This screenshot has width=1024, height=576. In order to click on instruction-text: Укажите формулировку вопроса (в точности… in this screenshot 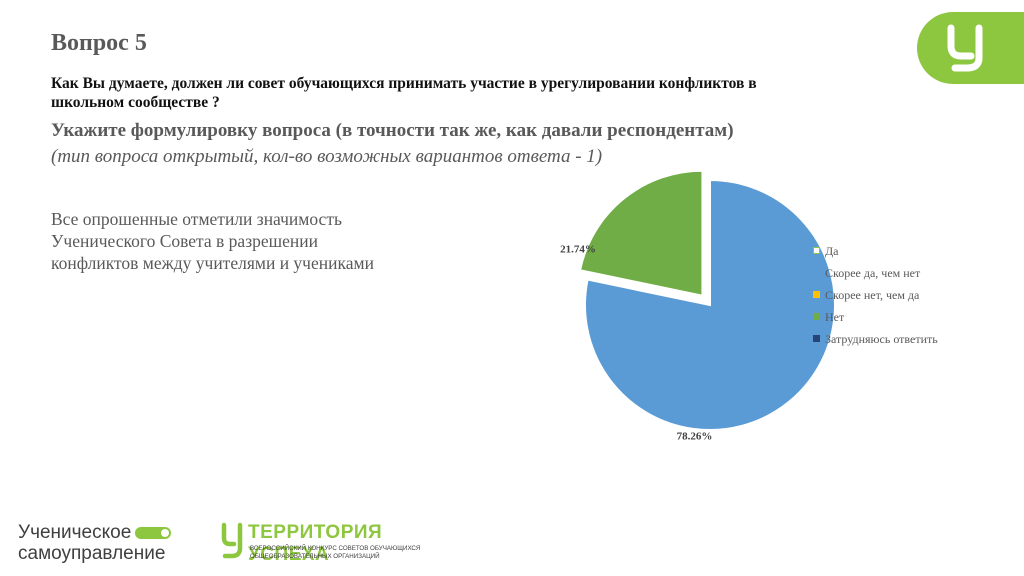, I will do `click(392, 130)`.